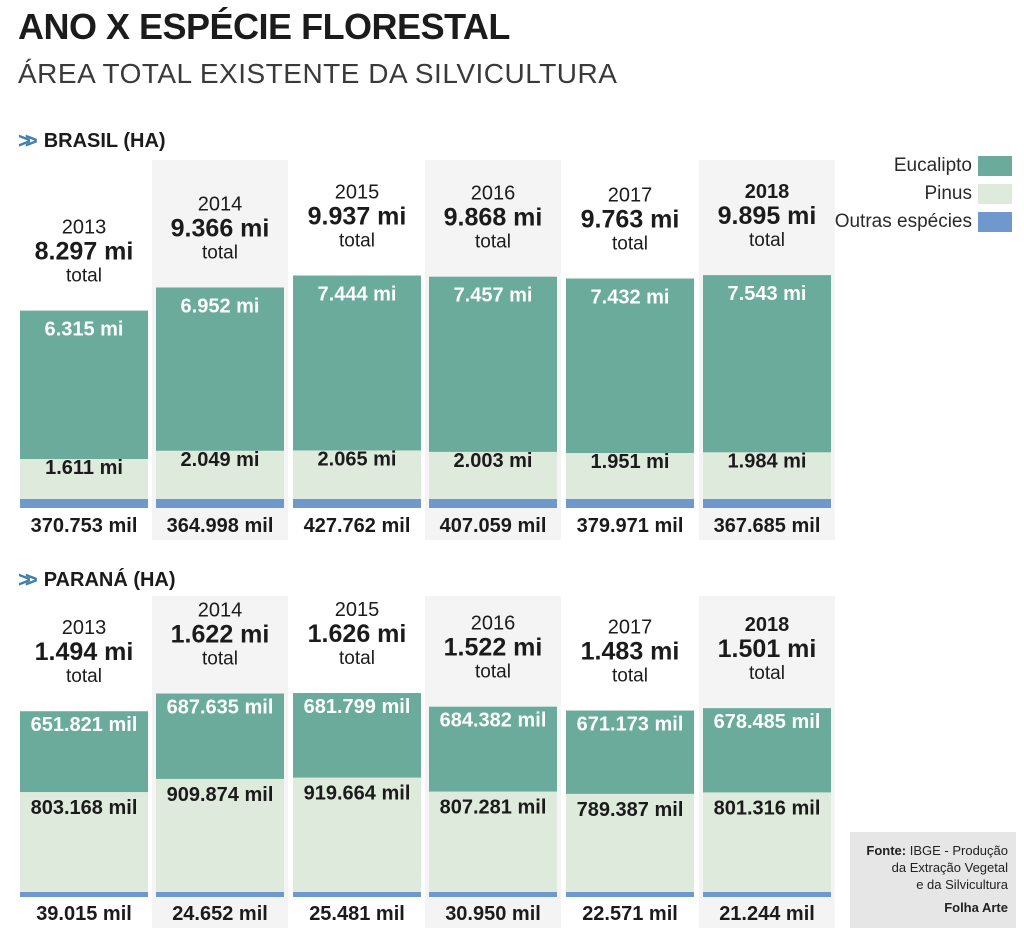 Image resolution: width=1024 pixels, height=940 pixels. I want to click on data-label-outras: 427.762 mil, so click(357, 526).